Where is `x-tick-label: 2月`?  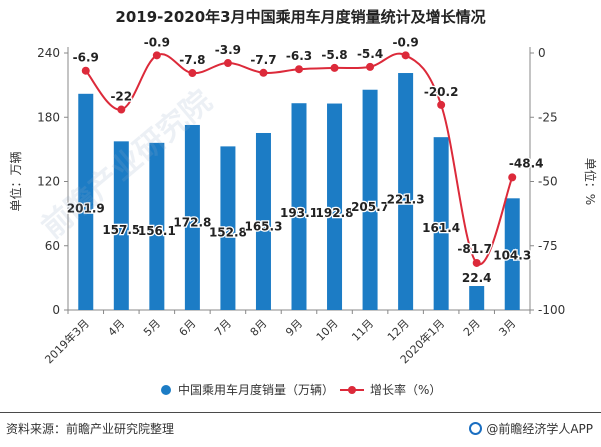
x-tick-label: 2月 is located at coordinates (472, 328).